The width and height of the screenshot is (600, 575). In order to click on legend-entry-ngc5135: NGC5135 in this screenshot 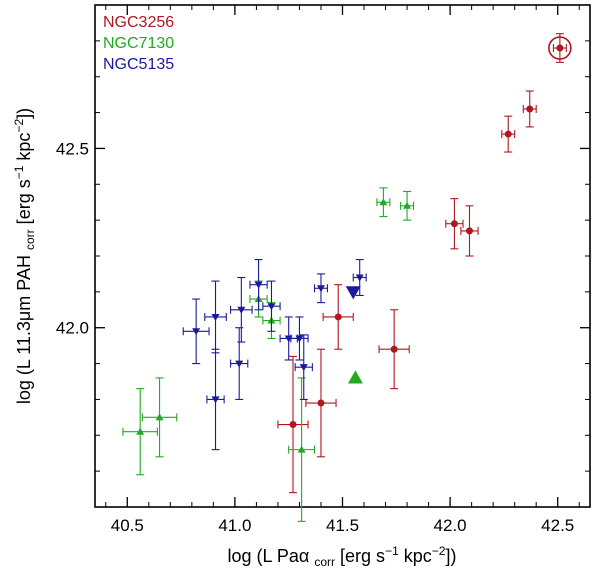, I will do `click(138, 64)`.